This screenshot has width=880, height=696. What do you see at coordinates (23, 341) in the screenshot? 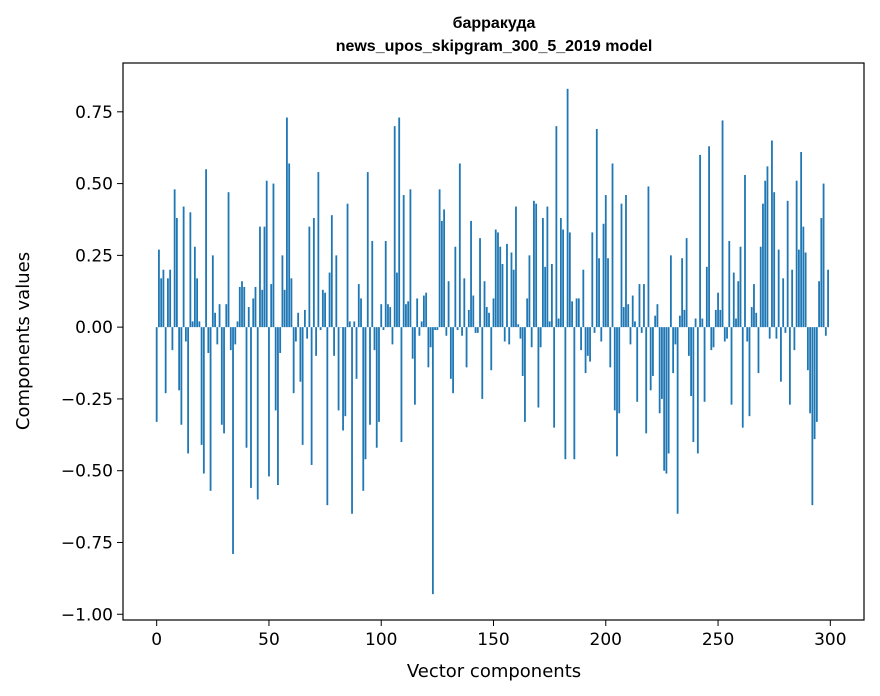
I see `y-axis-label: Components values` at bounding box center [23, 341].